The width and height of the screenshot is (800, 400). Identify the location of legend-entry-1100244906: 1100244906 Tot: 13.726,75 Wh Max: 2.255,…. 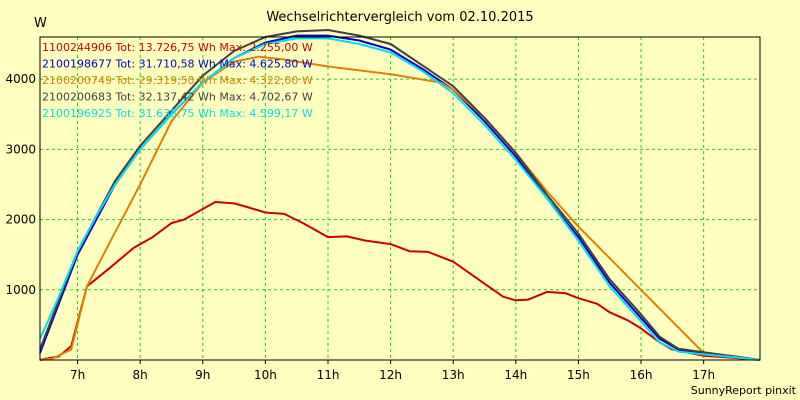
(177, 47).